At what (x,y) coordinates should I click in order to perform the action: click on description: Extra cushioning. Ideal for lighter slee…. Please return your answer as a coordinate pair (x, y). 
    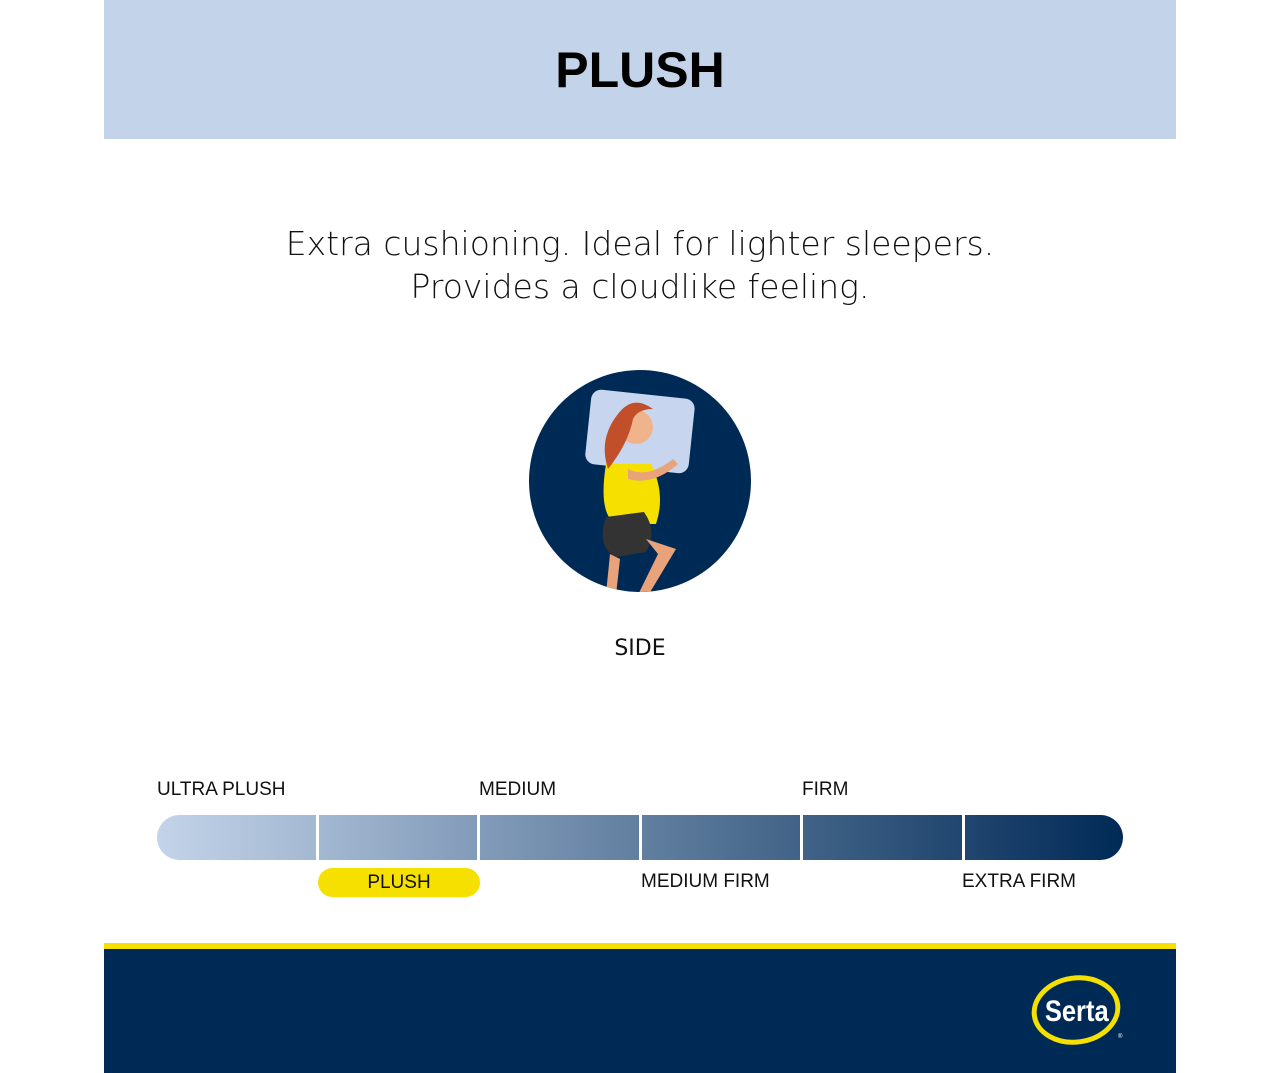
    Looking at the image, I should click on (640, 265).